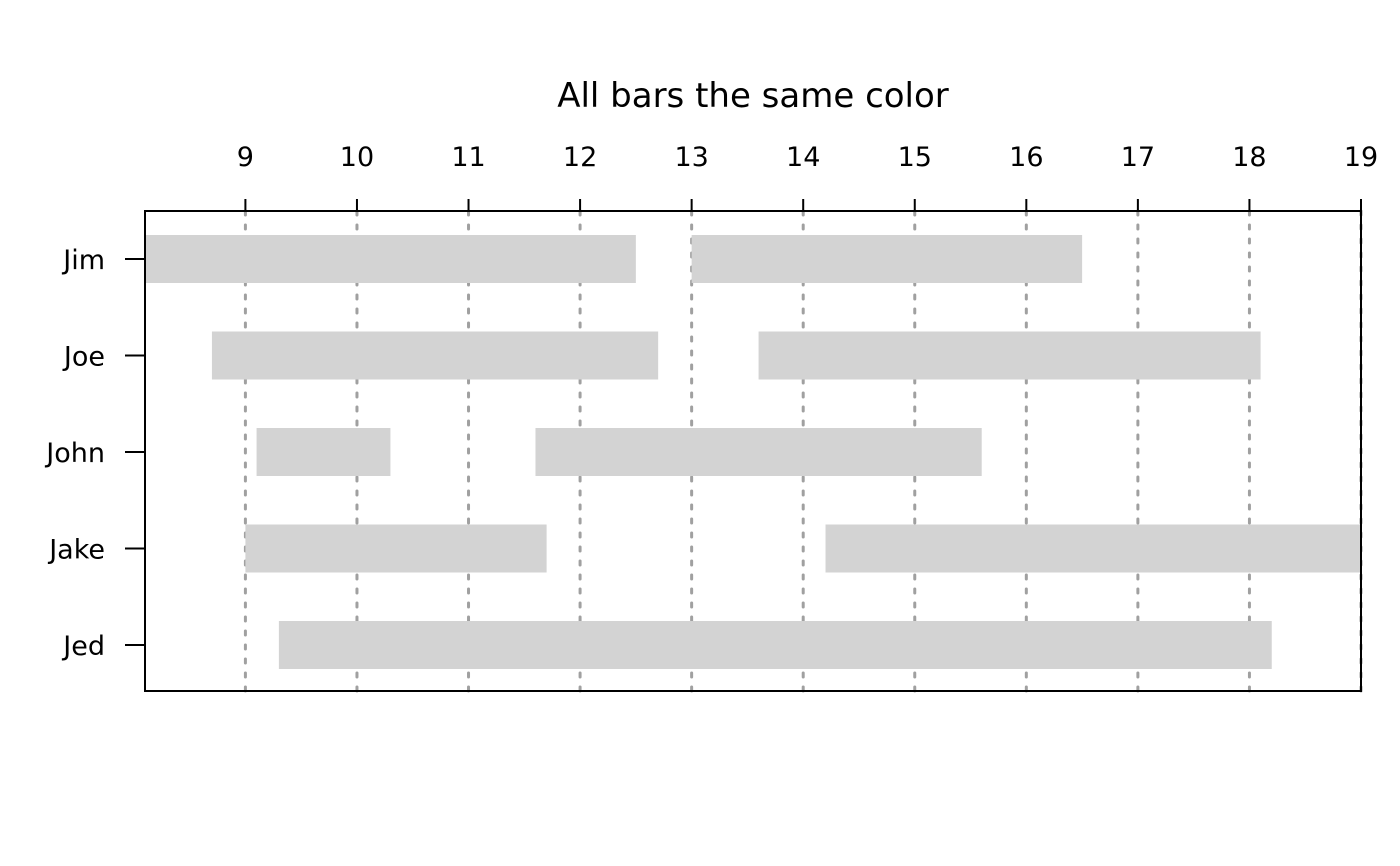 This screenshot has width=1400, height=866. Describe the element at coordinates (775, 645) in the screenshot. I see `gantt-bar-jed` at that location.